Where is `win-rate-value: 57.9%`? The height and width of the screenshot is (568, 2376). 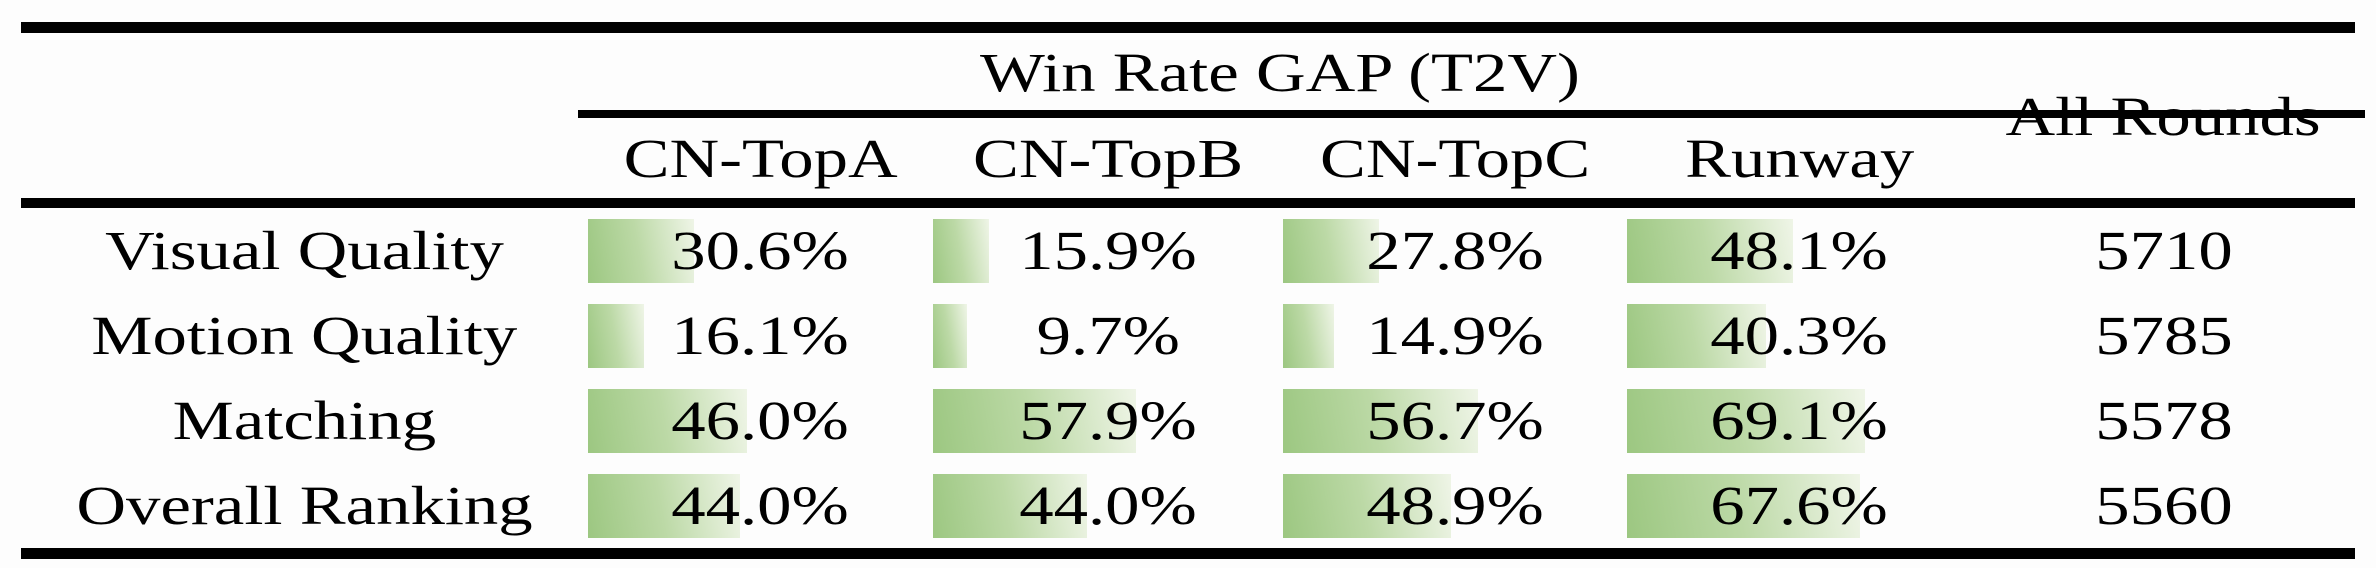 win-rate-value: 57.9% is located at coordinates (1108, 420).